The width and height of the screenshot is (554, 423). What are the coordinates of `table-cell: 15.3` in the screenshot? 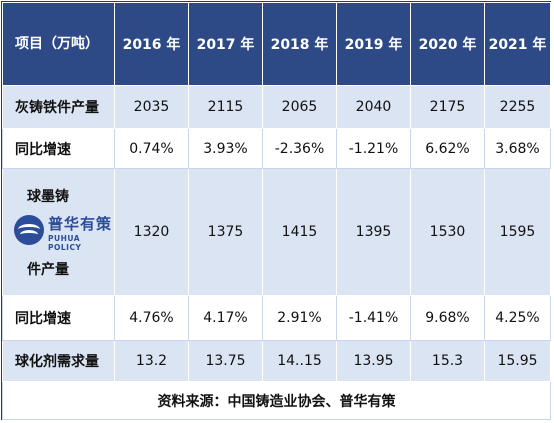 It's located at (447, 361).